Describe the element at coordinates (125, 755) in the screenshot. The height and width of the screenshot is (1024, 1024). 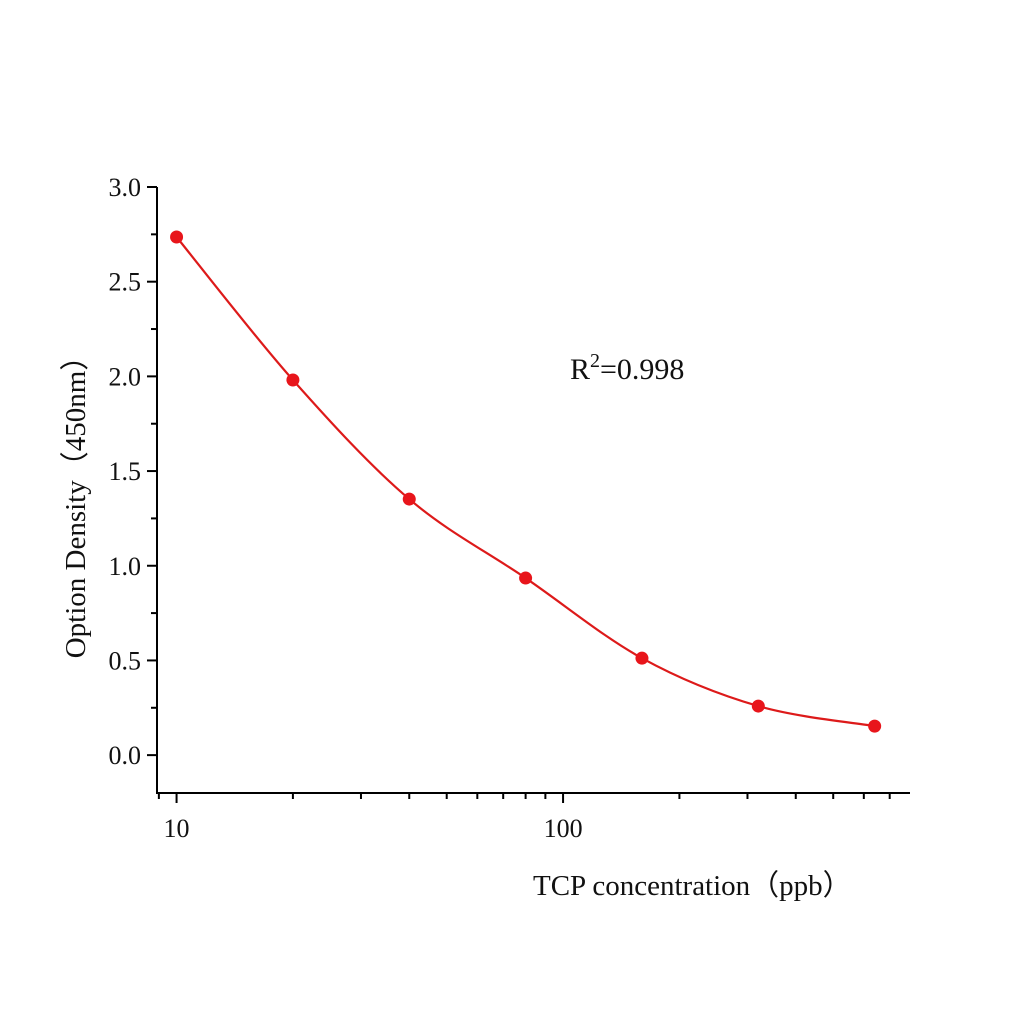
I see `y-tick-label: 0.0` at that location.